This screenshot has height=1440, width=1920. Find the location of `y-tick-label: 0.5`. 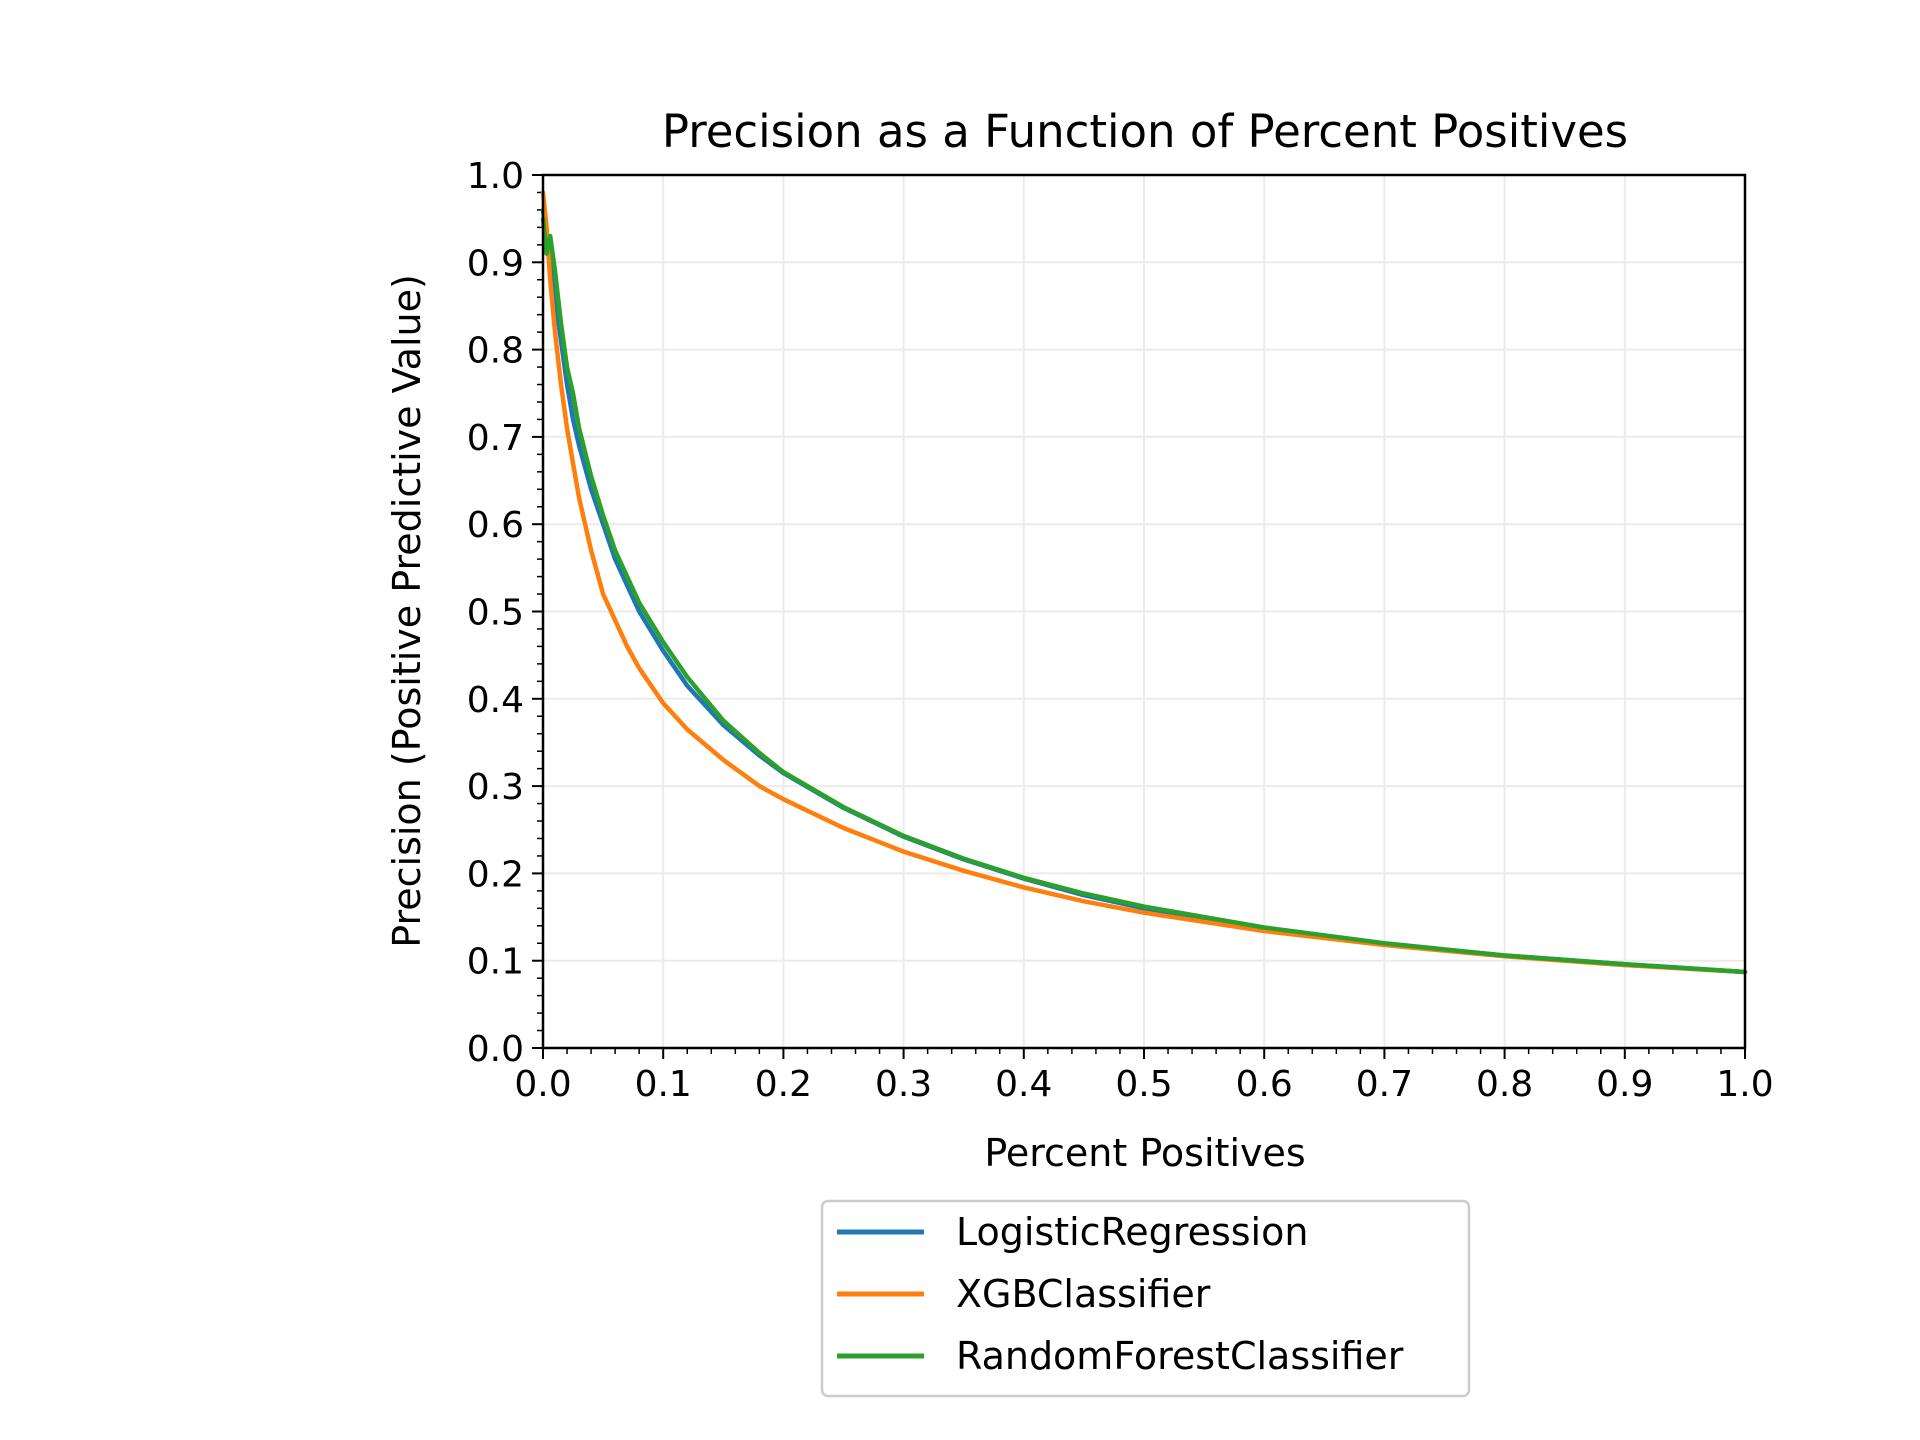

y-tick-label: 0.5 is located at coordinates (495, 613).